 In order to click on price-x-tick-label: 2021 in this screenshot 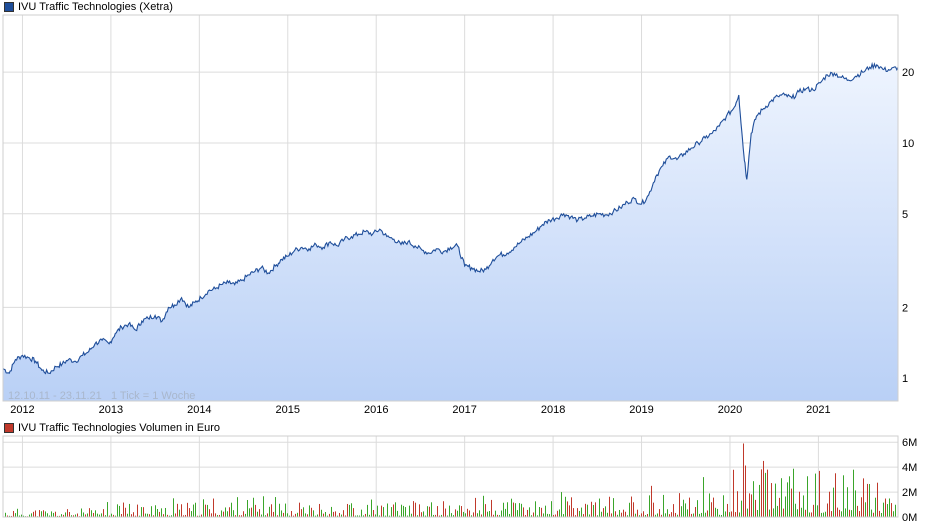, I will do `click(818, 410)`.